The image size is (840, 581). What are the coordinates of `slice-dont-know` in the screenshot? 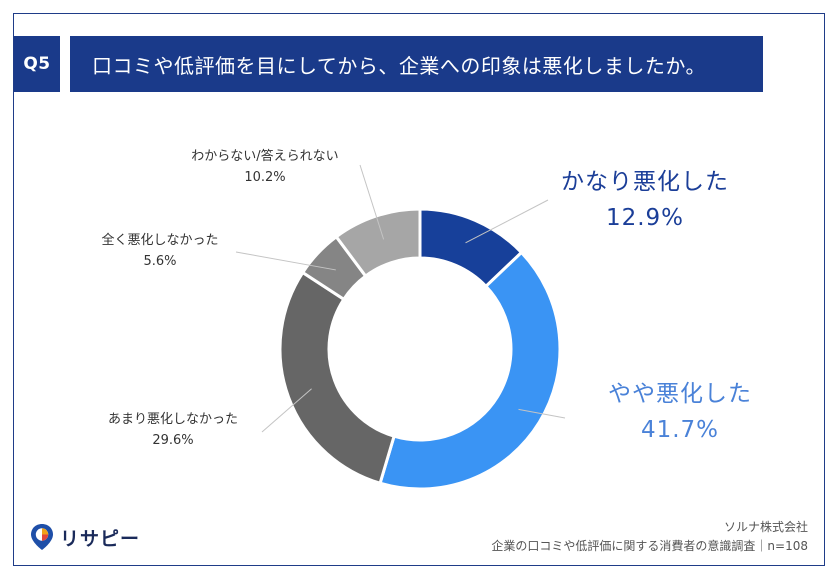 It's located at (378, 243).